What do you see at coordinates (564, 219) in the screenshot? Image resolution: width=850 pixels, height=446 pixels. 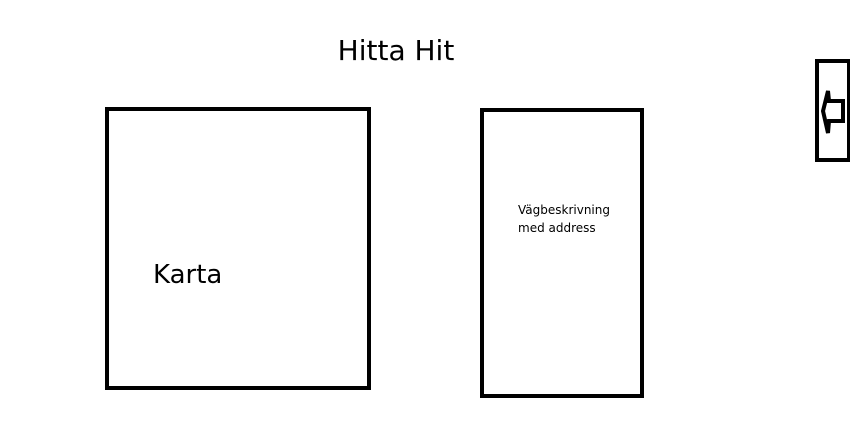 I see `directions-text: Vägbeskrivning med address` at bounding box center [564, 219].